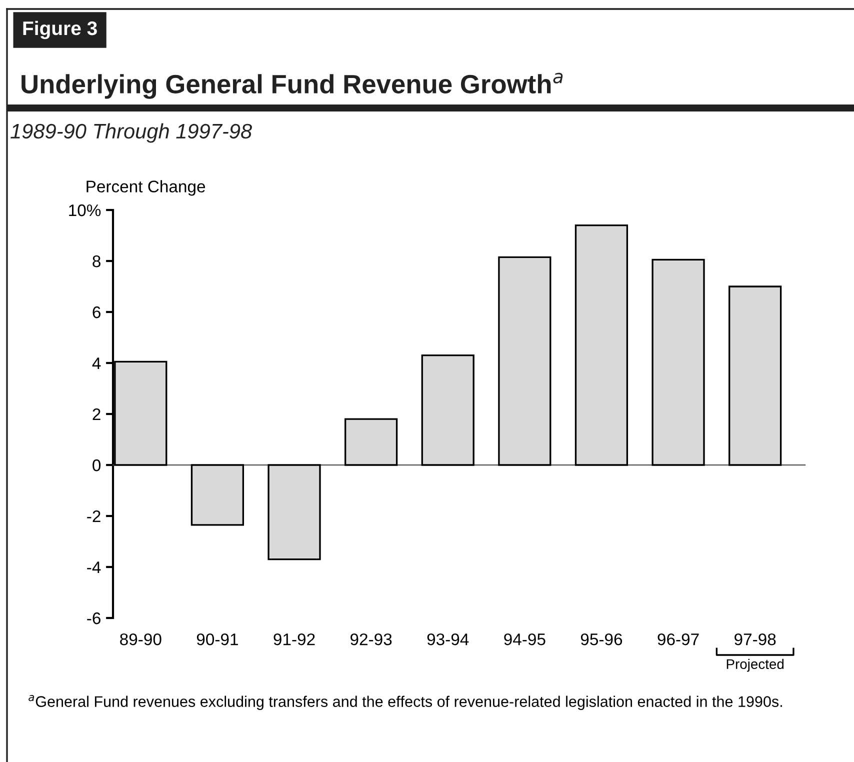  Describe the element at coordinates (678, 639) in the screenshot. I see `x-tick-label: 96-97` at that location.